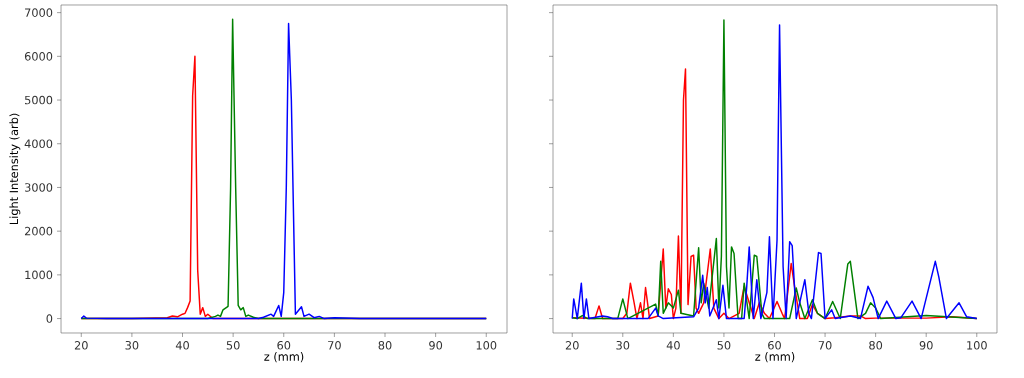  I want to click on y-tick-label: 3000, so click(38, 187).